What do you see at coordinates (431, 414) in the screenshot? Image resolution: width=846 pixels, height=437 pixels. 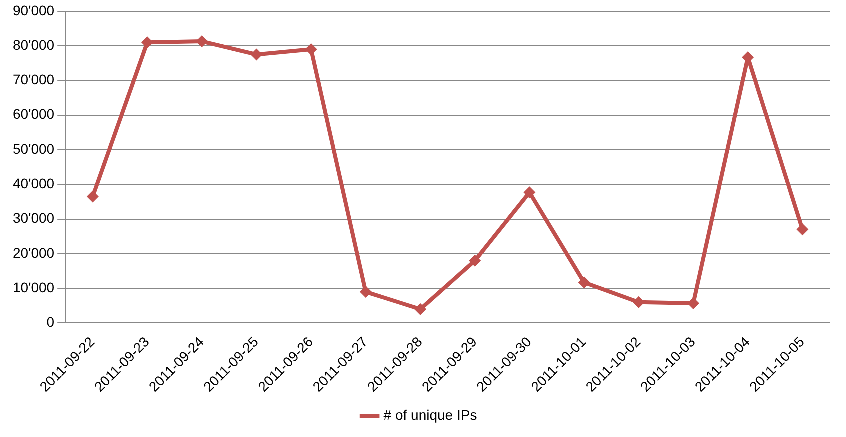 I see `legend-label: # of unique IPs` at bounding box center [431, 414].